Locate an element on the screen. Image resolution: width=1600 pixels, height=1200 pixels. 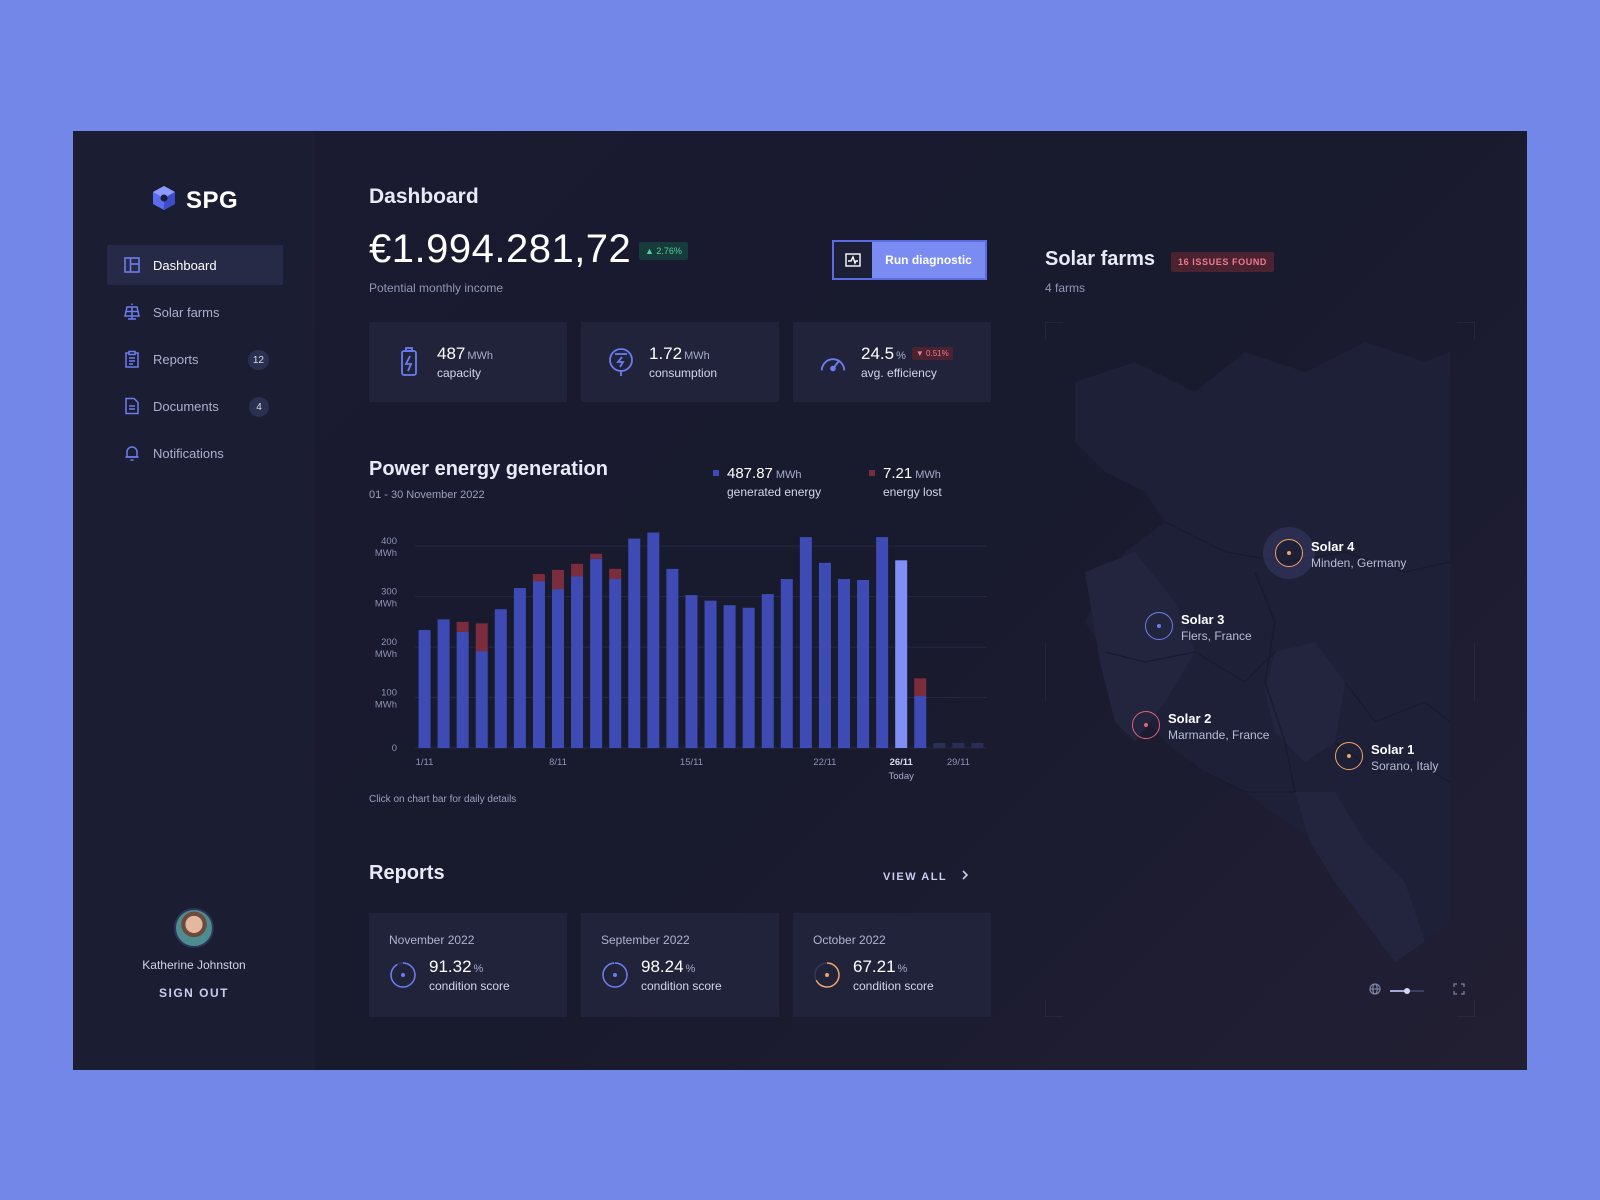
bar-generated-27/11 is located at coordinates (920, 722).